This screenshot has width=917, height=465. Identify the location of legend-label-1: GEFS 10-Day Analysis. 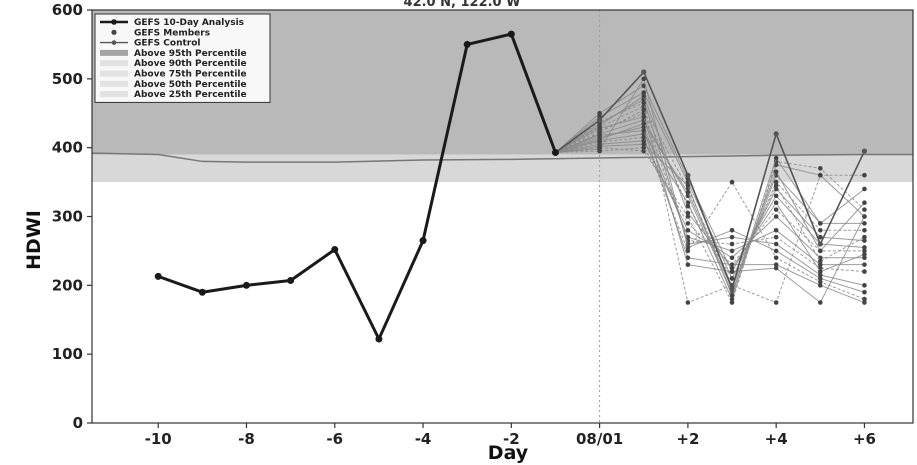
(189, 23).